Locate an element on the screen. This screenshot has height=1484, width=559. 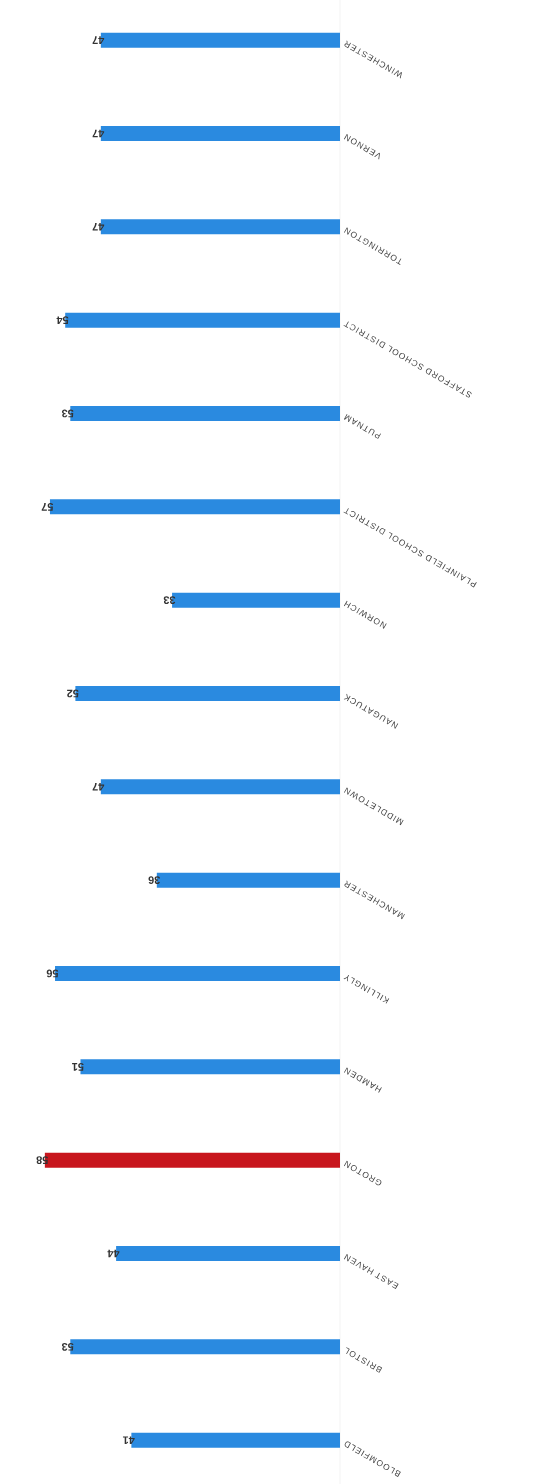
data-label: 36 is located at coordinates (154, 880).